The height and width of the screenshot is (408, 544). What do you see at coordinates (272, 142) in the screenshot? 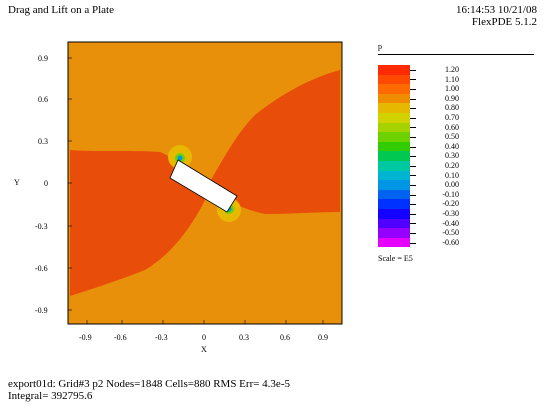
I see `high-pressure-region-right` at bounding box center [272, 142].